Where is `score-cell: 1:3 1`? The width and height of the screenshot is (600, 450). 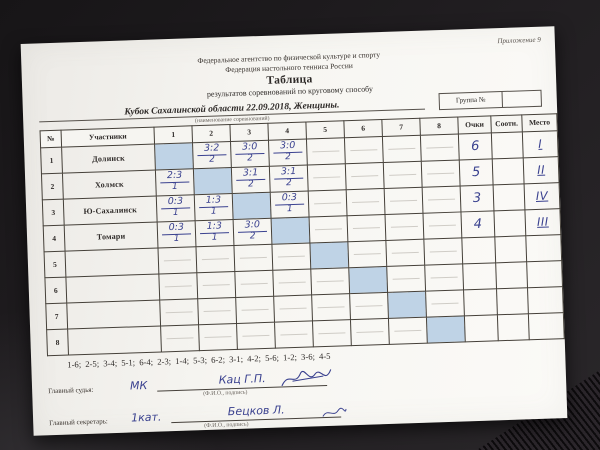 score-cell: 1:3 1 is located at coordinates (214, 207).